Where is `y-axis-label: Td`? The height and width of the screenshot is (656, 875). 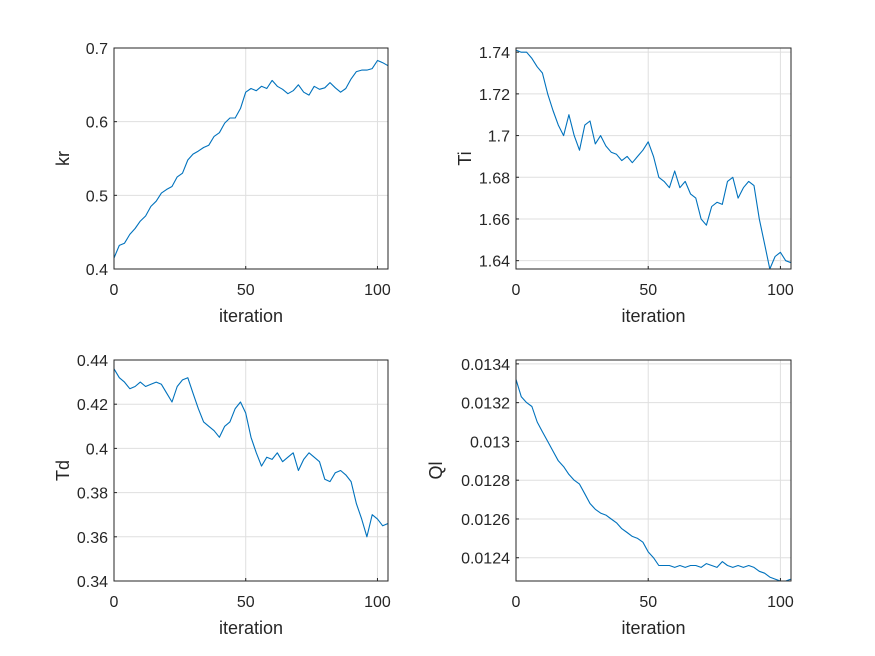
y-axis-label: Td is located at coordinates (63, 470).